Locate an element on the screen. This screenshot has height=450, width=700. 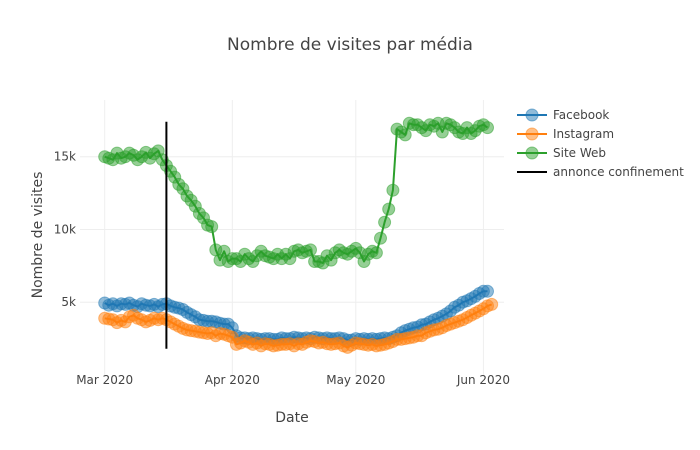
y-axis-label: Nombre de visites is located at coordinates (38, 235).